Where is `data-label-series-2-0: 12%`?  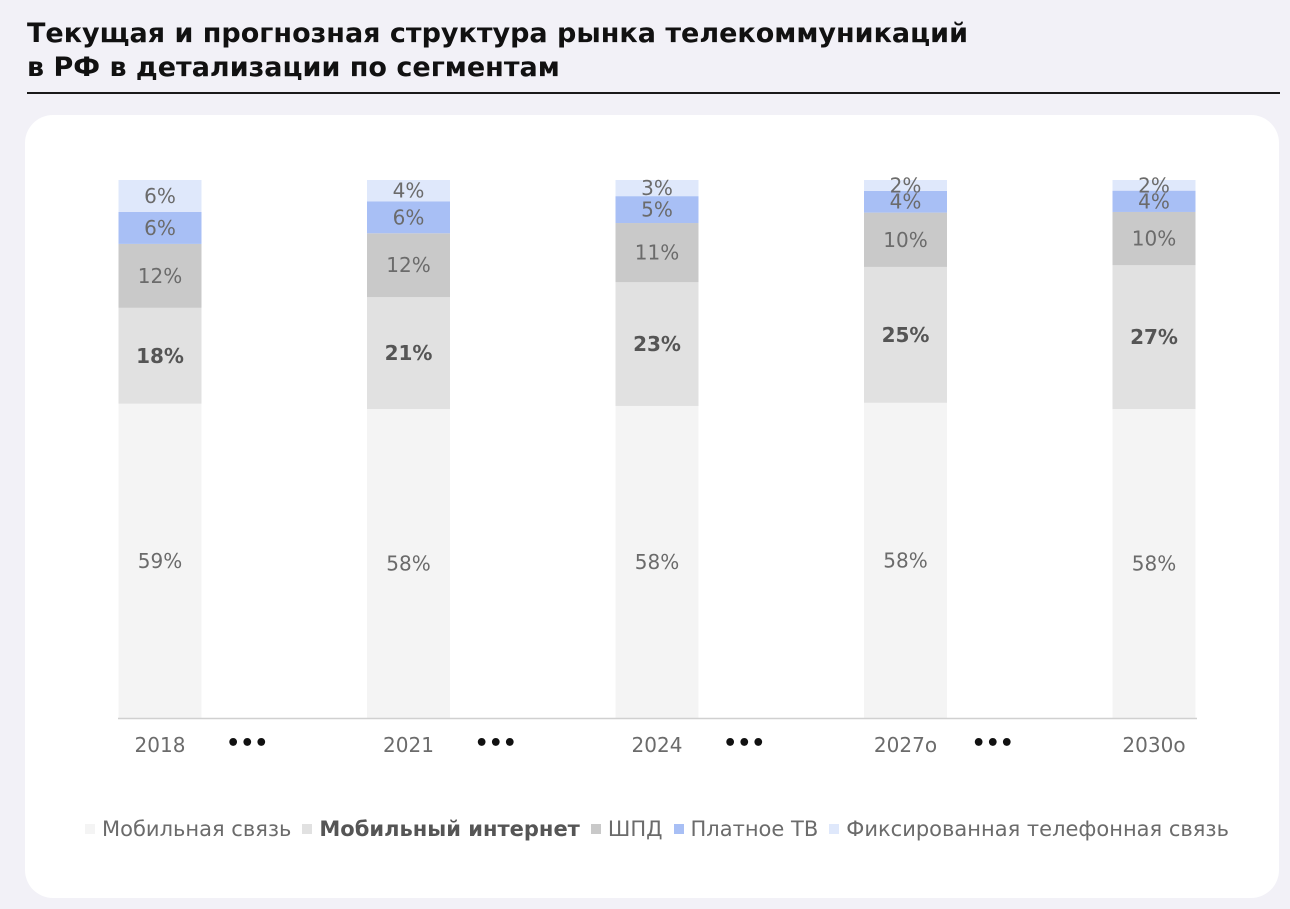 data-label-series-2-0: 12% is located at coordinates (160, 276).